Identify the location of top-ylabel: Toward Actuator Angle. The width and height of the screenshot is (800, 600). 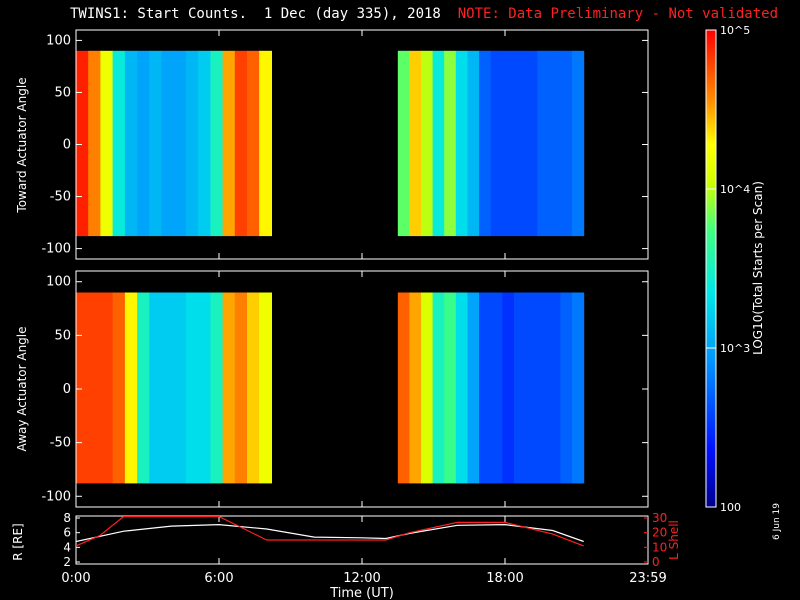
(22, 145).